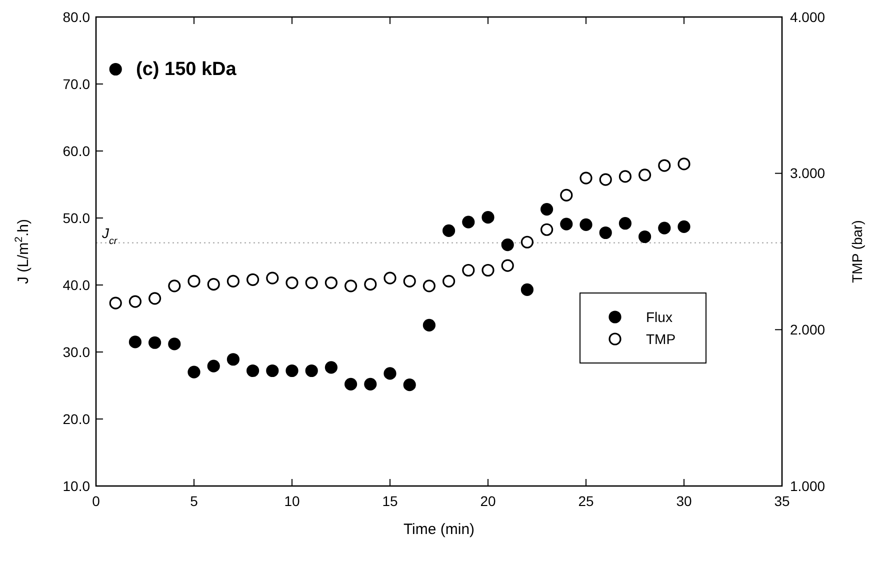 The width and height of the screenshot is (880, 563). What do you see at coordinates (76, 418) in the screenshot?
I see `y-tick-label: 20.0` at bounding box center [76, 418].